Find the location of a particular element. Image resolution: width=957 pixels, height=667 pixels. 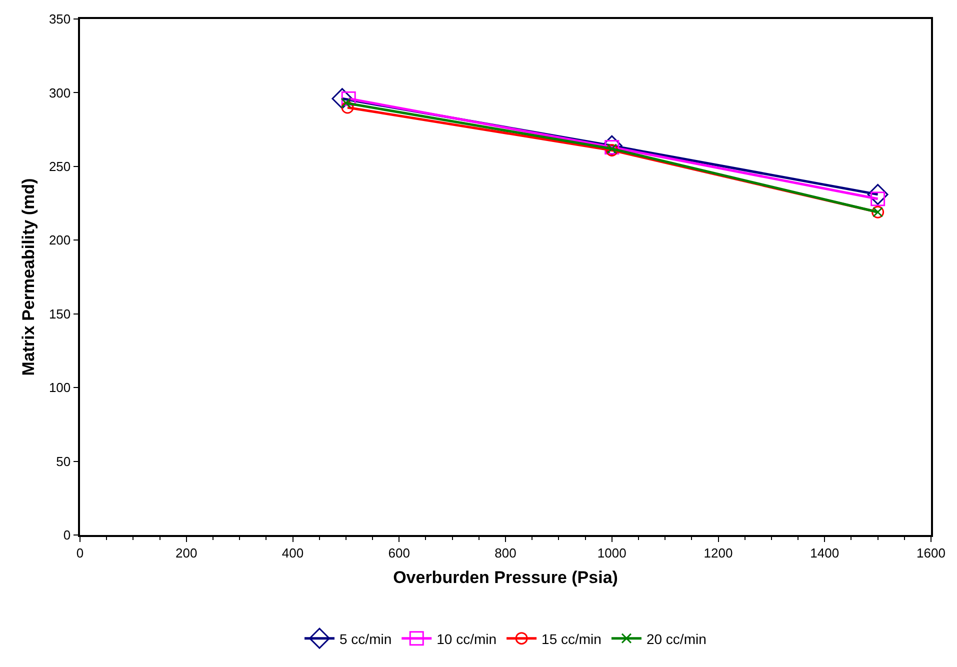

x-tick-label: 1200 is located at coordinates (718, 552).